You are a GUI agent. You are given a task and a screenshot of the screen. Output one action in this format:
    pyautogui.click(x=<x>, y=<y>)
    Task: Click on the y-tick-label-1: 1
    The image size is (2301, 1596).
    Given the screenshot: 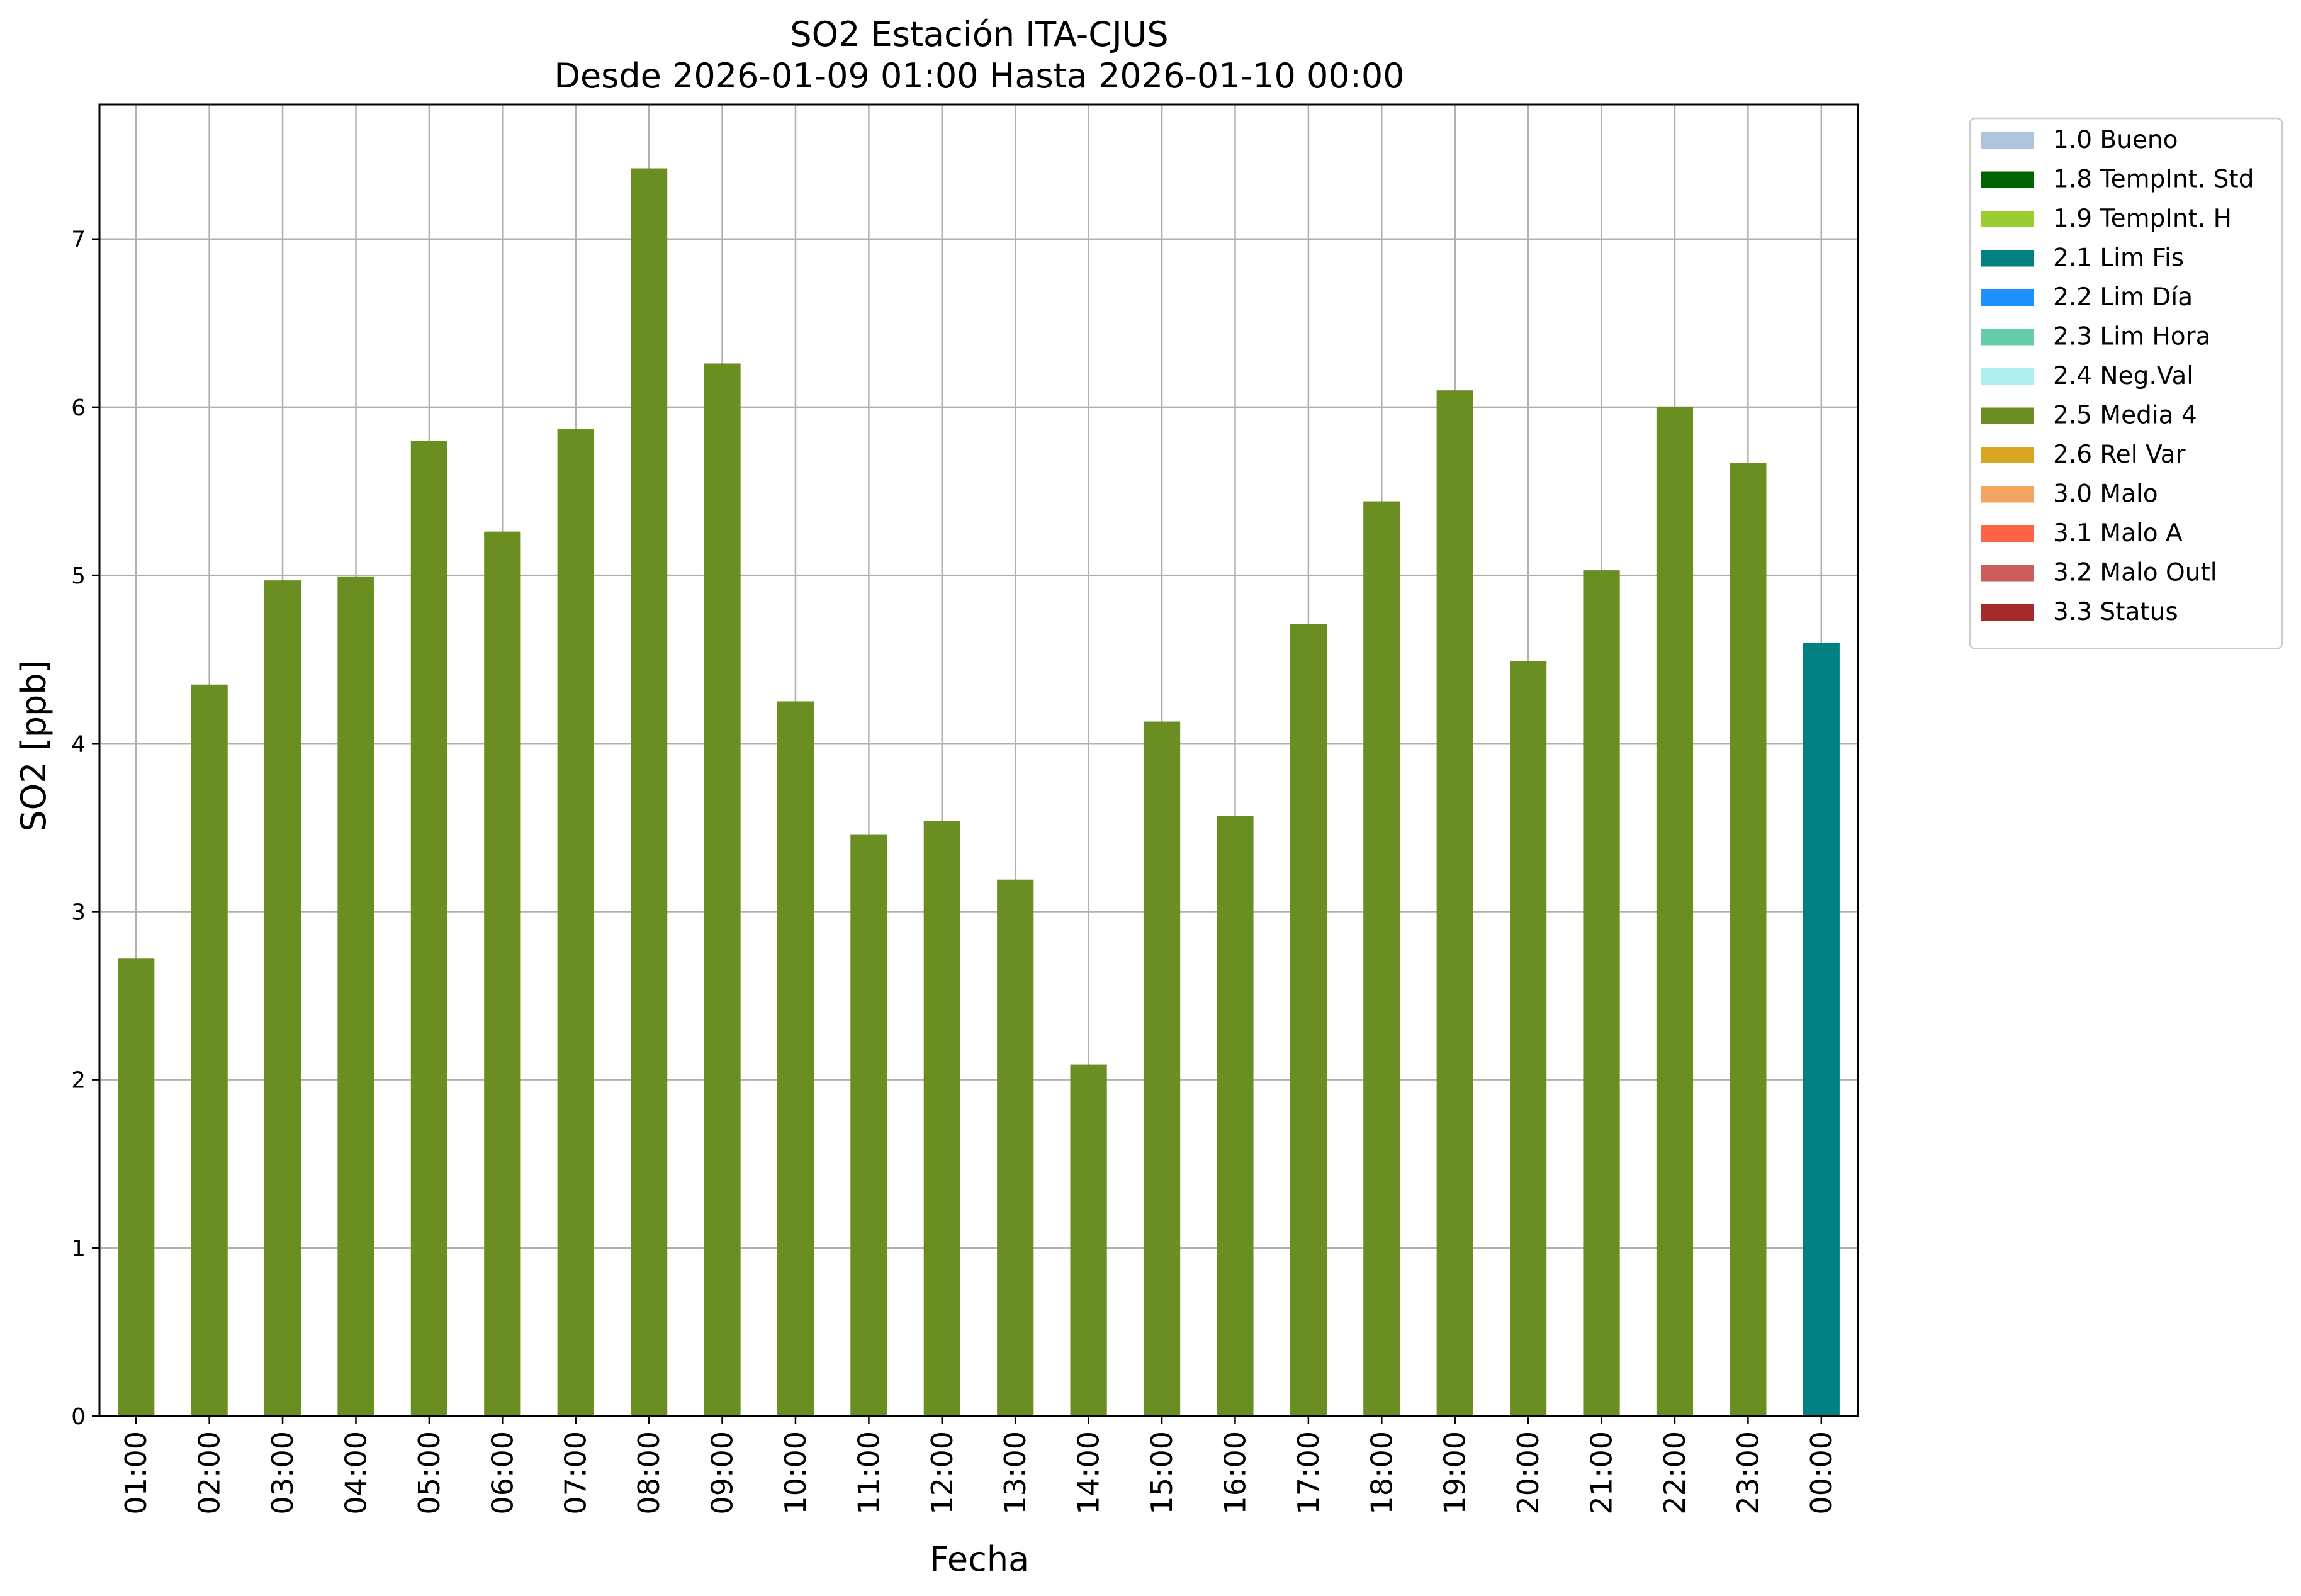 What is the action you would take?
    pyautogui.click(x=78, y=1249)
    